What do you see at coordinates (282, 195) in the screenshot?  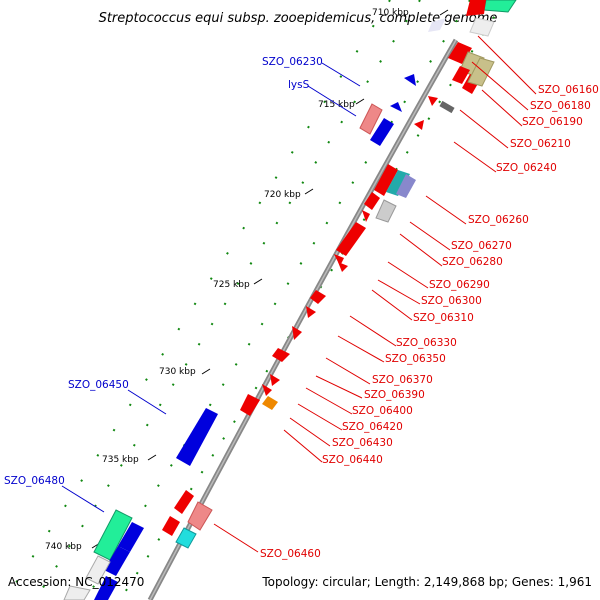 I see `tick-label-720: 720 kbp` at bounding box center [282, 195].